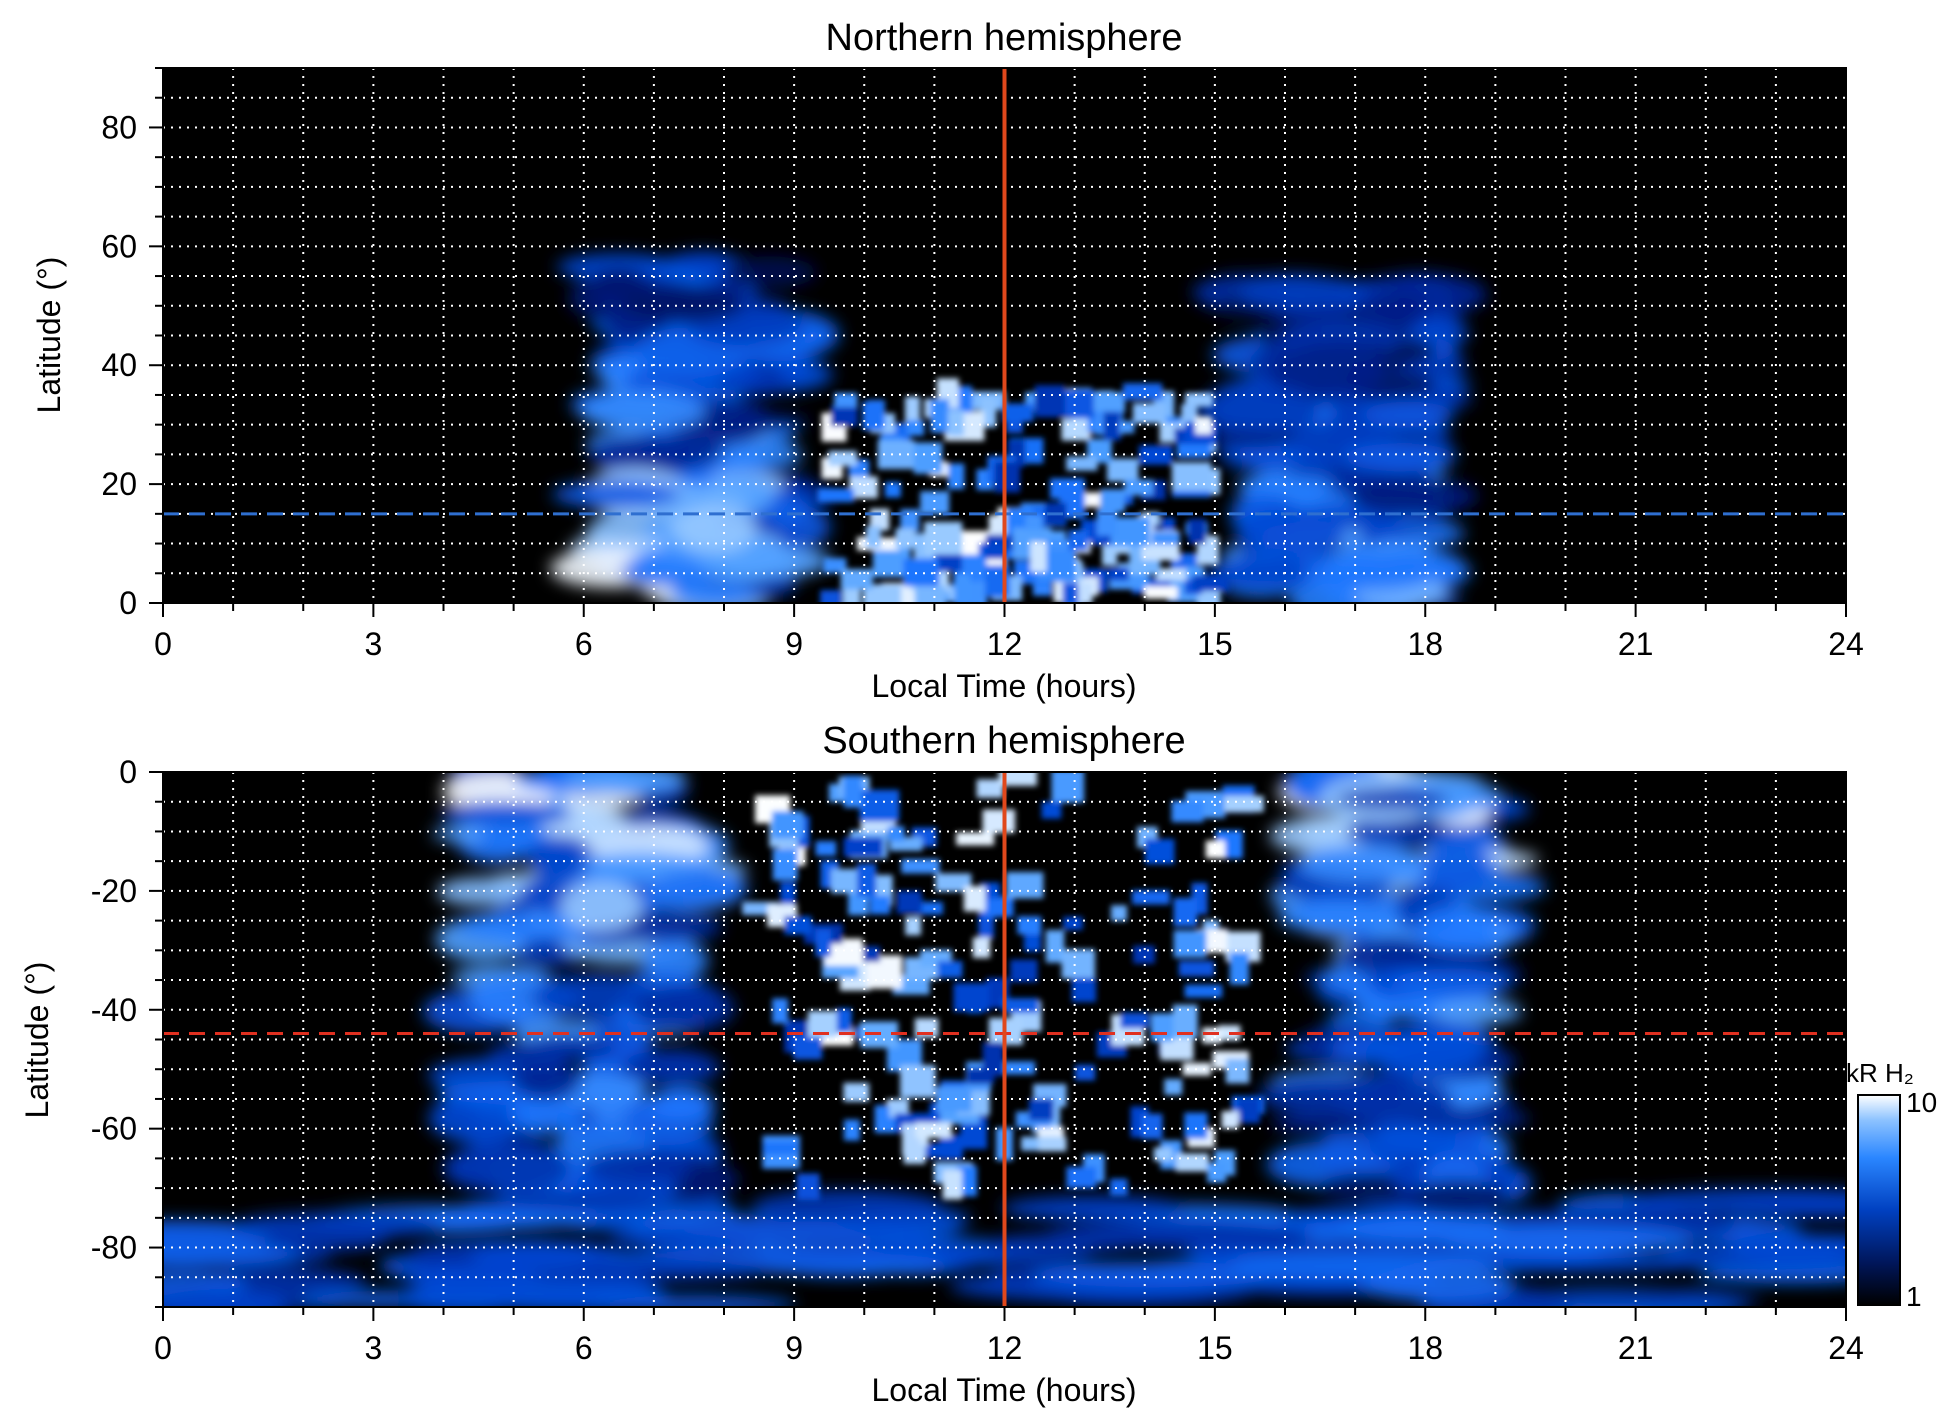 Image resolution: width=1950 pixels, height=1423 pixels. Describe the element at coordinates (119, 484) in the screenshot. I see `y-tick-label: 20` at that location.